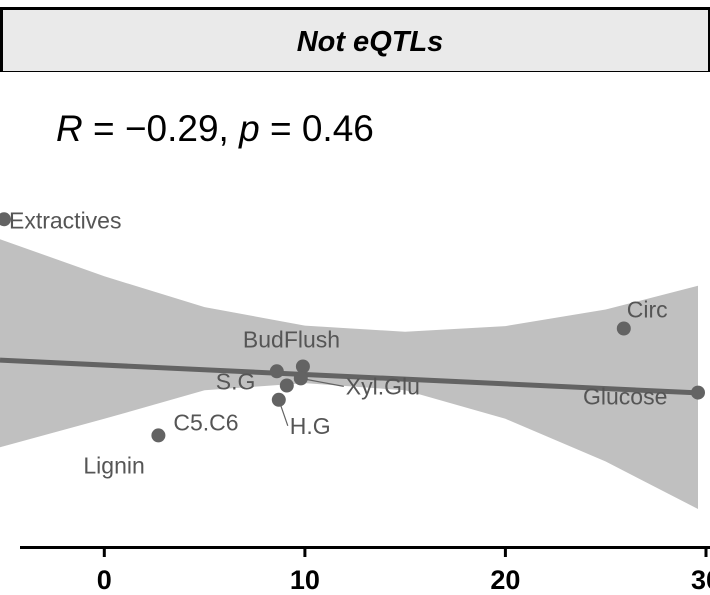  What do you see at coordinates (302, 366) in the screenshot?
I see `data-point-budflush` at bounding box center [302, 366].